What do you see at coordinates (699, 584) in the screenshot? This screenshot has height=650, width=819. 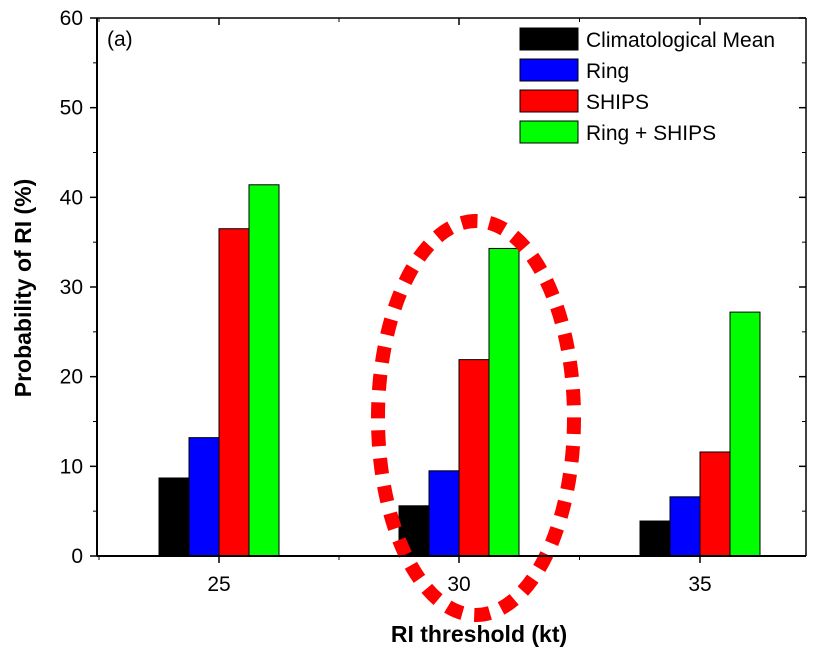 I see `x-tick-label-35: 35` at bounding box center [699, 584].